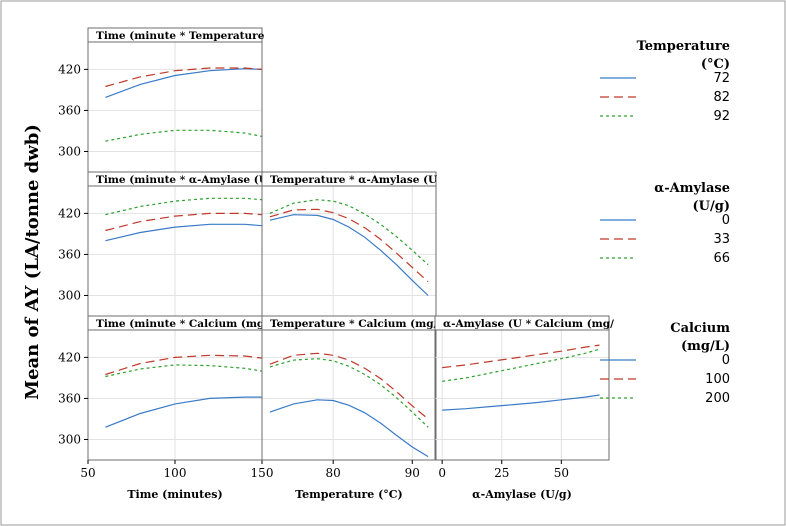 This screenshot has width=786, height=526. I want to click on panel: Time (minute * Temperature 300 360 420, so click(161, 100).